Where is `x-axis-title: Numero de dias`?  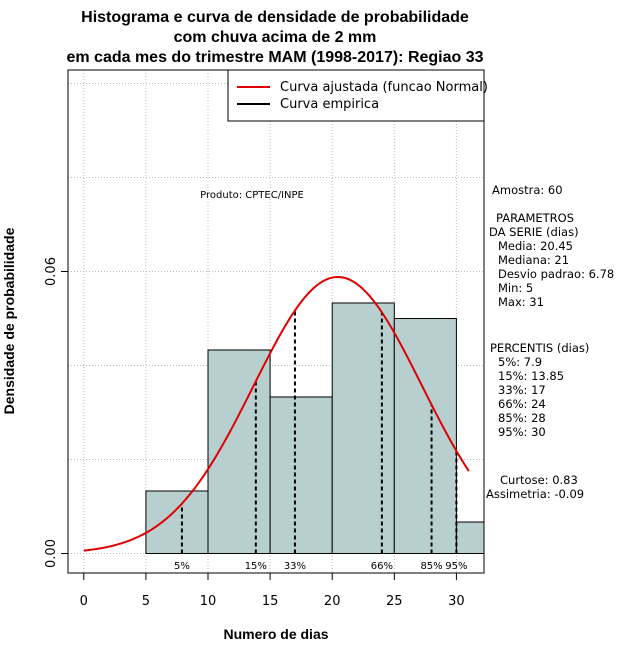
x-axis-title: Numero de dias is located at coordinates (275, 634).